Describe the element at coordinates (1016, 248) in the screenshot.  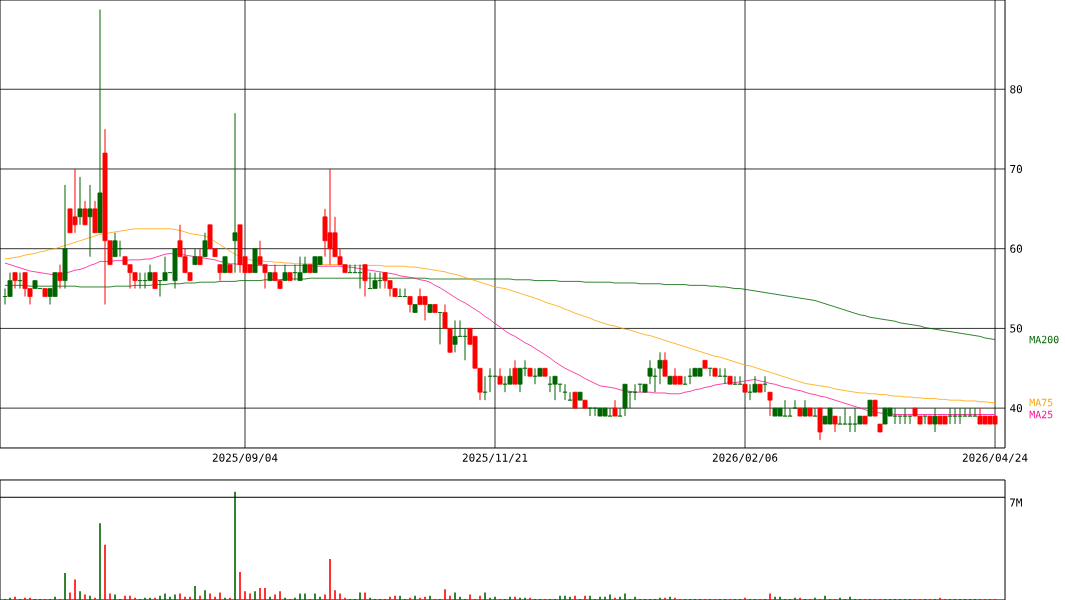
I see `y-tick-label: 60` at that location.